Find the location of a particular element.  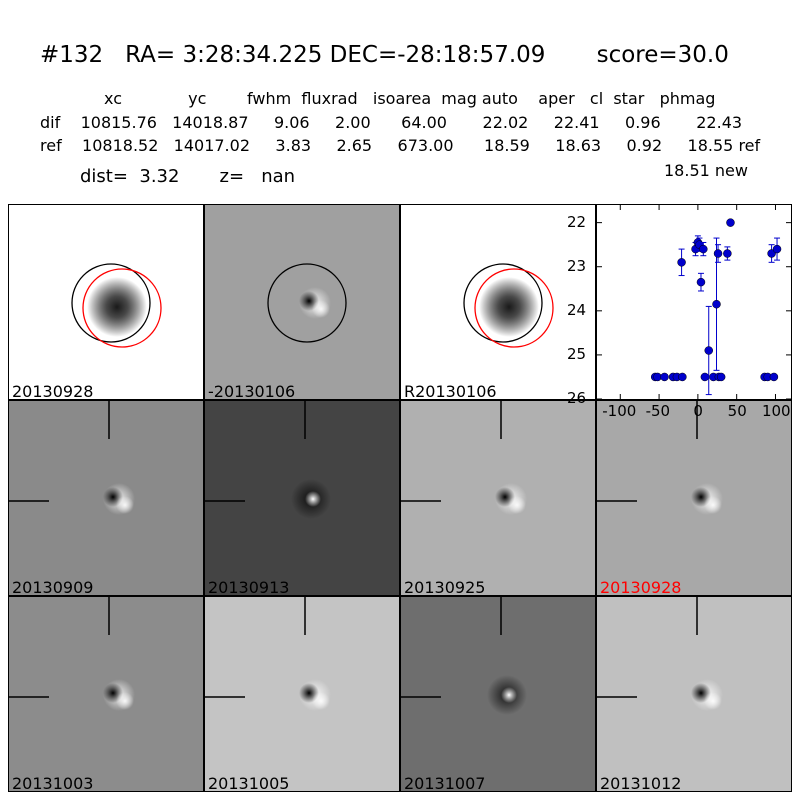

cutout-panel-R20130106: R20130106 is located at coordinates (498, 302).